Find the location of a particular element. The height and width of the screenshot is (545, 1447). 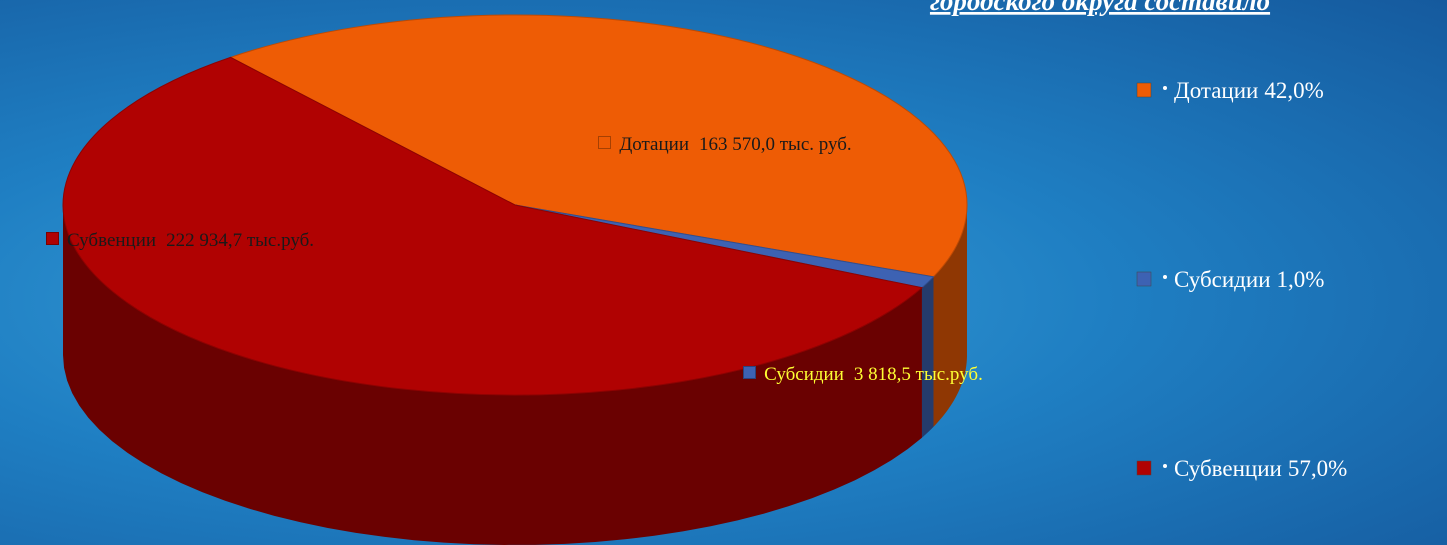

legend-value: 1,0% is located at coordinates (1301, 279).